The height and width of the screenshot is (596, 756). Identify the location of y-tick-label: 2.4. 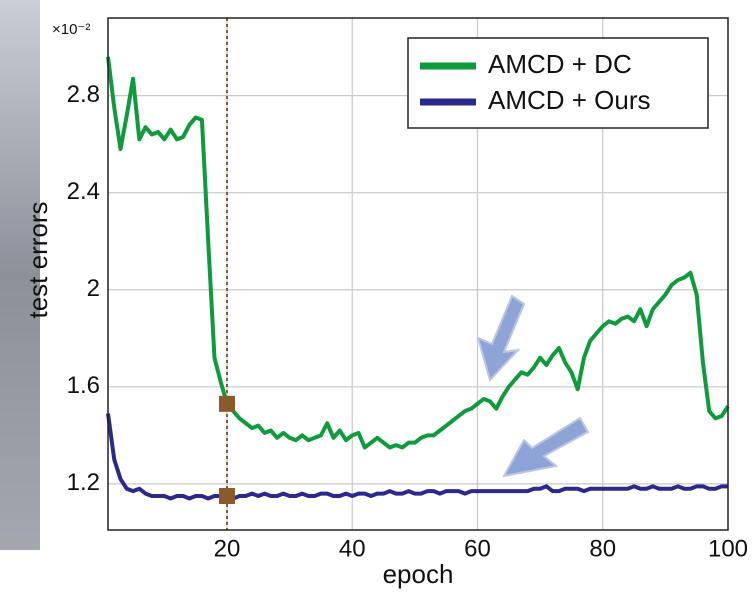
(83, 191).